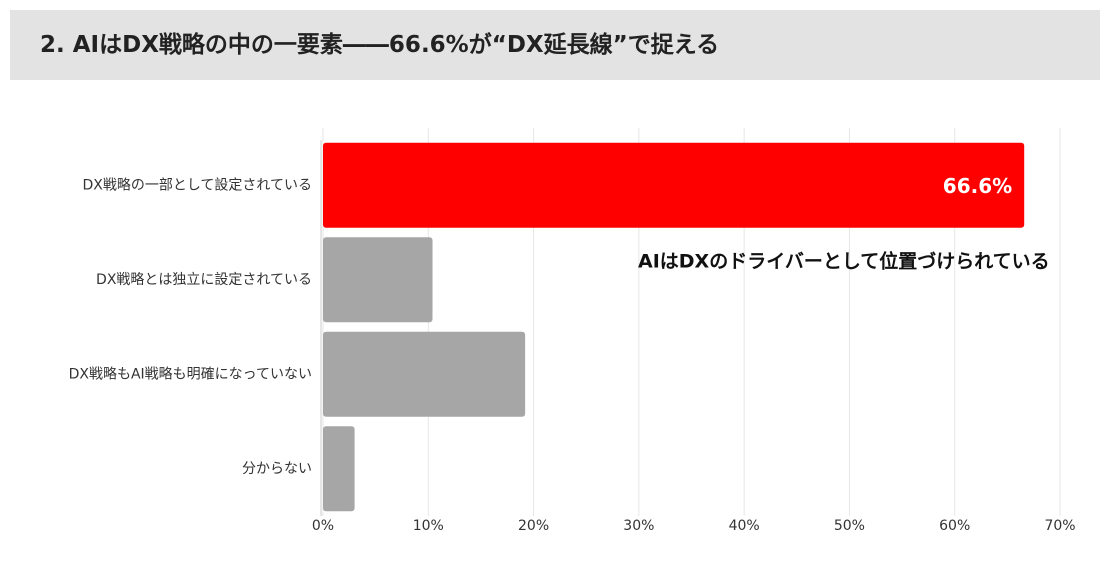 The width and height of the screenshot is (1117, 580). What do you see at coordinates (277, 469) in the screenshot?
I see `y-tick-label: 分からない` at bounding box center [277, 469].